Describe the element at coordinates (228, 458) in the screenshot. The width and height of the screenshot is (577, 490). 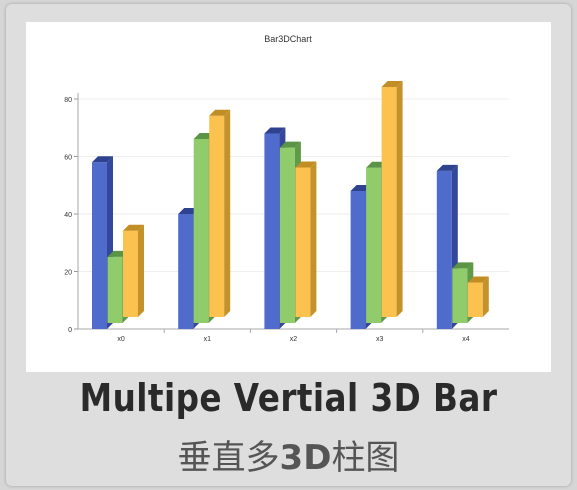
I see `caption-zh-part-1: 垂直多` at that location.